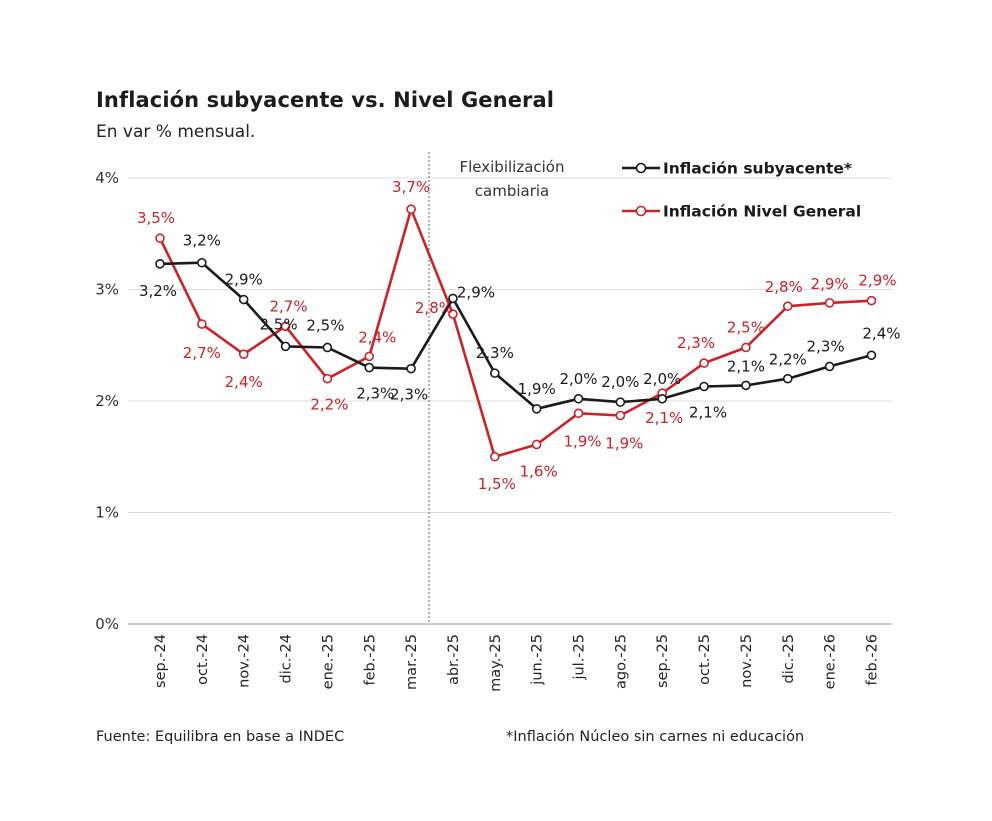 This screenshot has height=821, width=992. Describe the element at coordinates (370, 660) in the screenshot. I see `x-tick-label: feb.-25` at that location.